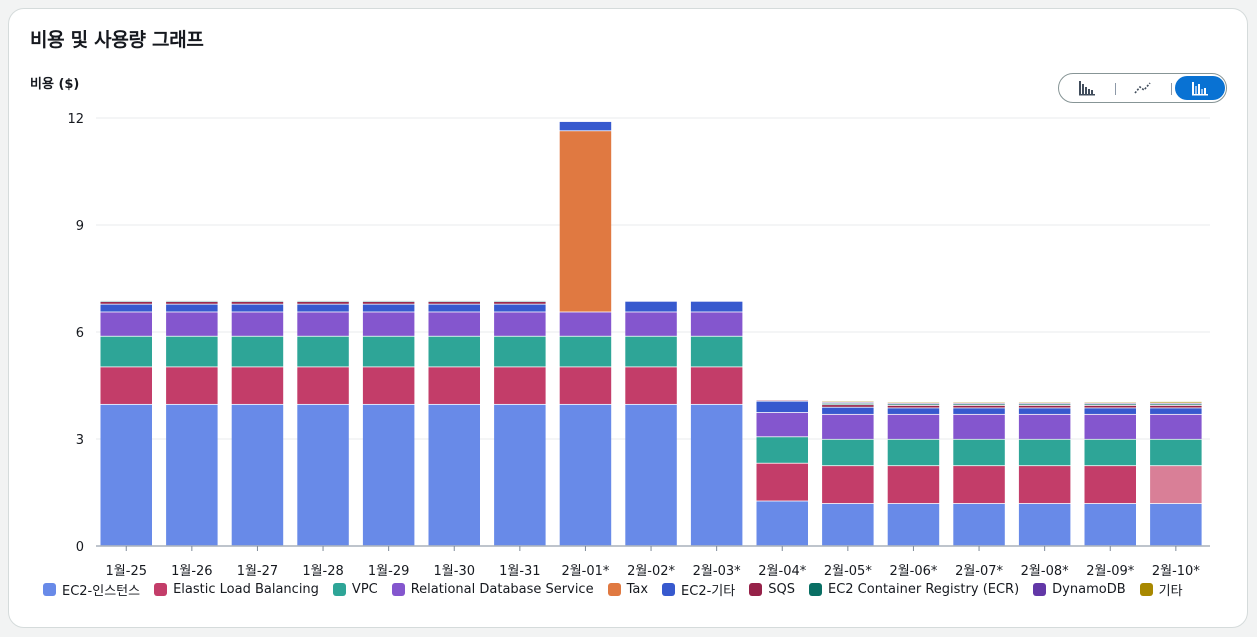 The width and height of the screenshot is (1257, 637). What do you see at coordinates (1143, 88) in the screenshot?
I see `line-view-button` at bounding box center [1143, 88].